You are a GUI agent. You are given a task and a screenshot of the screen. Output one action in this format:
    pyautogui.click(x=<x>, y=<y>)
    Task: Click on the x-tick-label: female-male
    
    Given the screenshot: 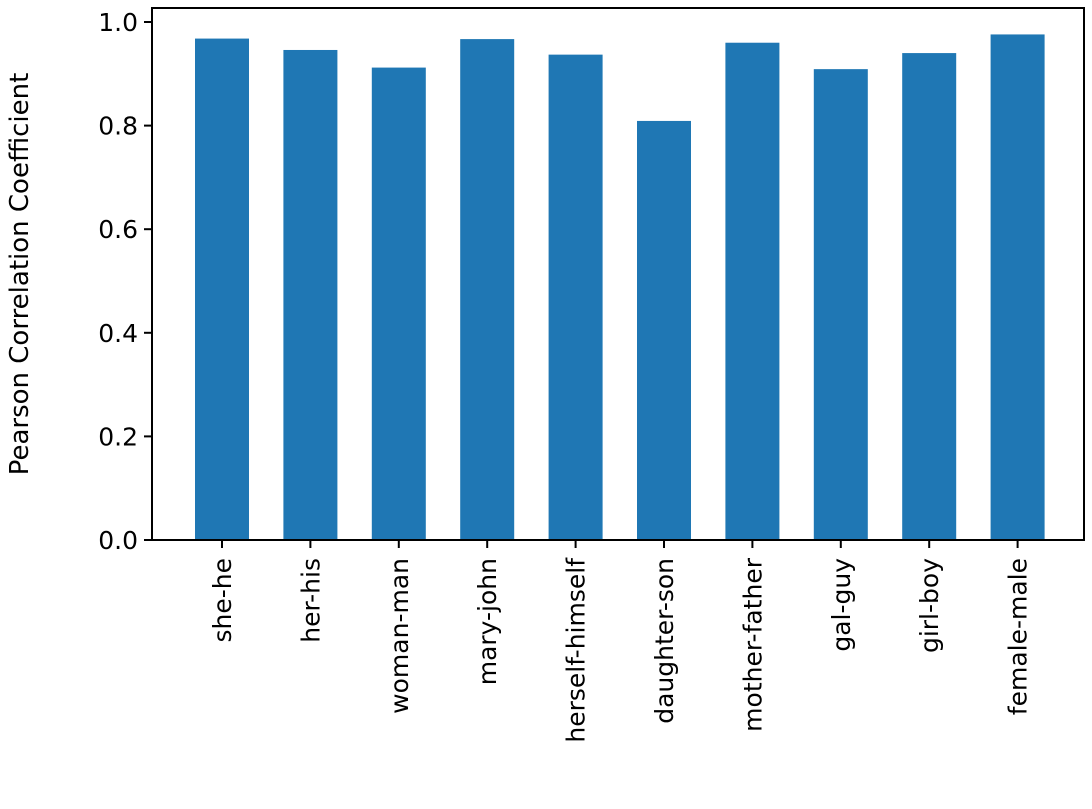 What is the action you would take?
    pyautogui.click(x=1018, y=636)
    